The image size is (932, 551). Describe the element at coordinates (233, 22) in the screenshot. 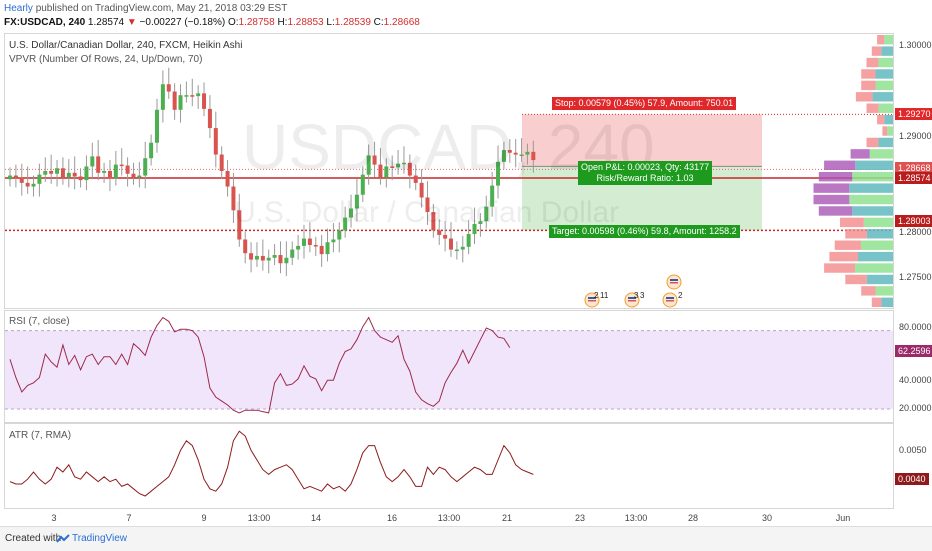

I see `open-label: O:` at that location.